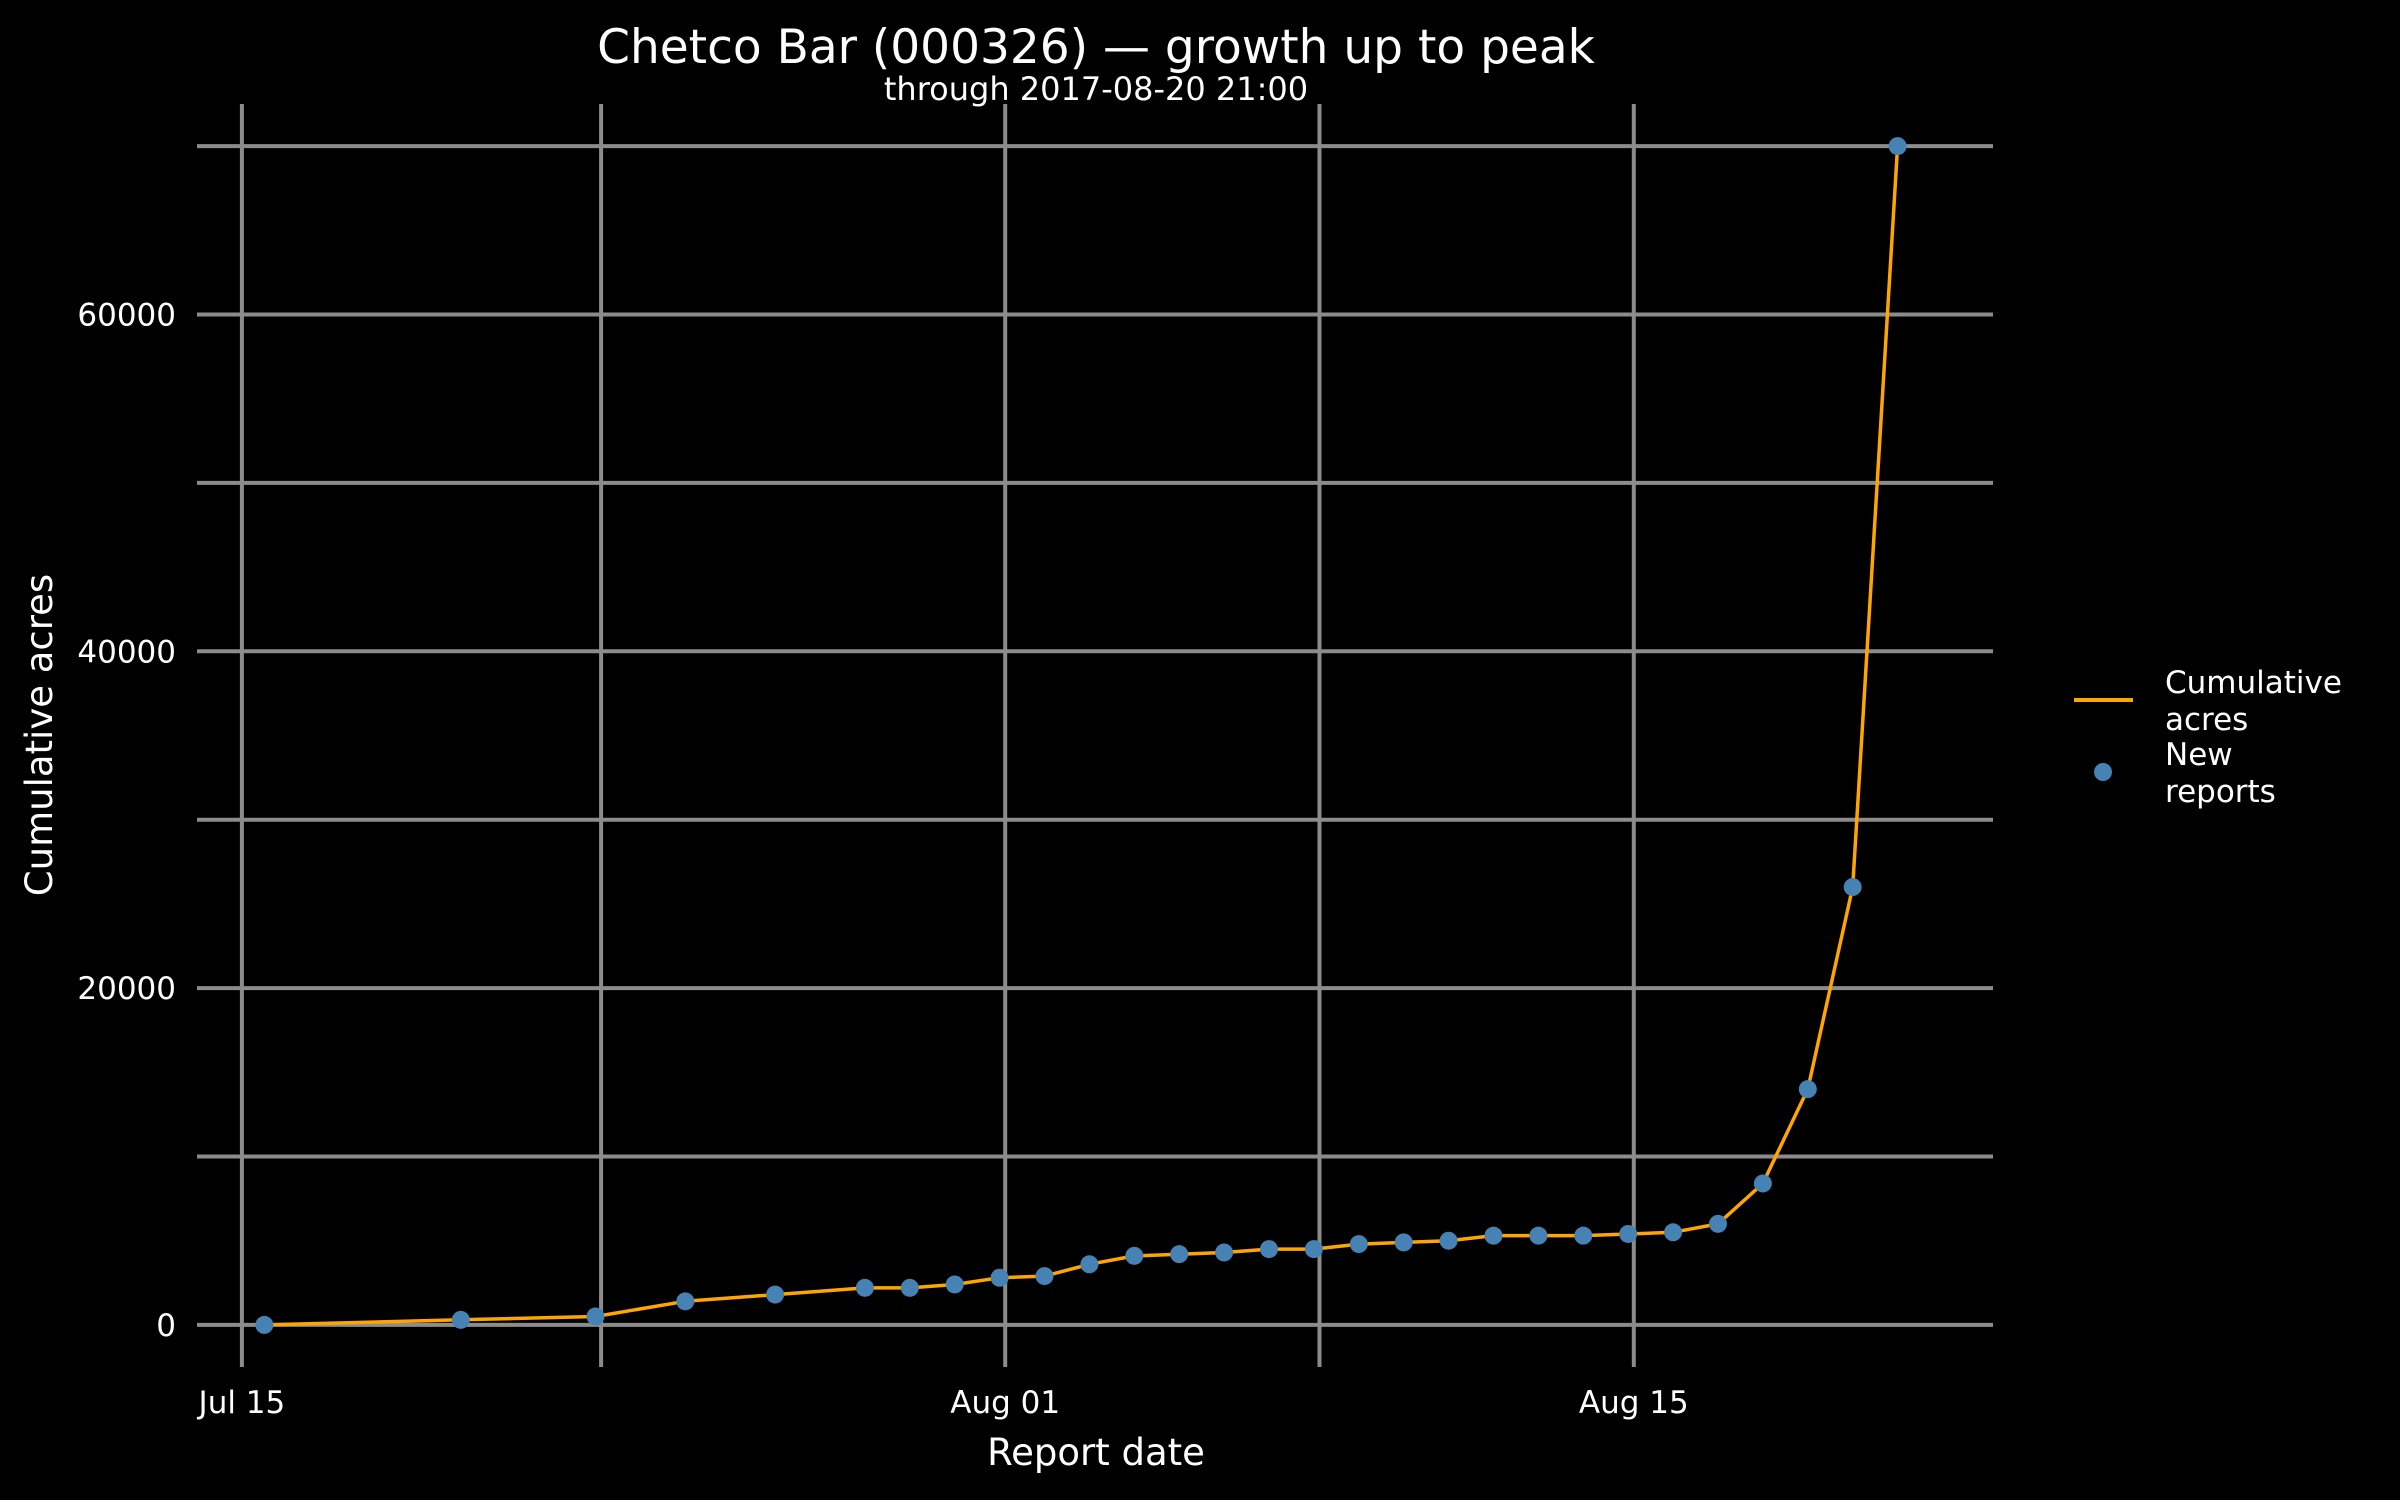  Describe the element at coordinates (126, 652) in the screenshot. I see `y-tick-label: 40000` at that location.